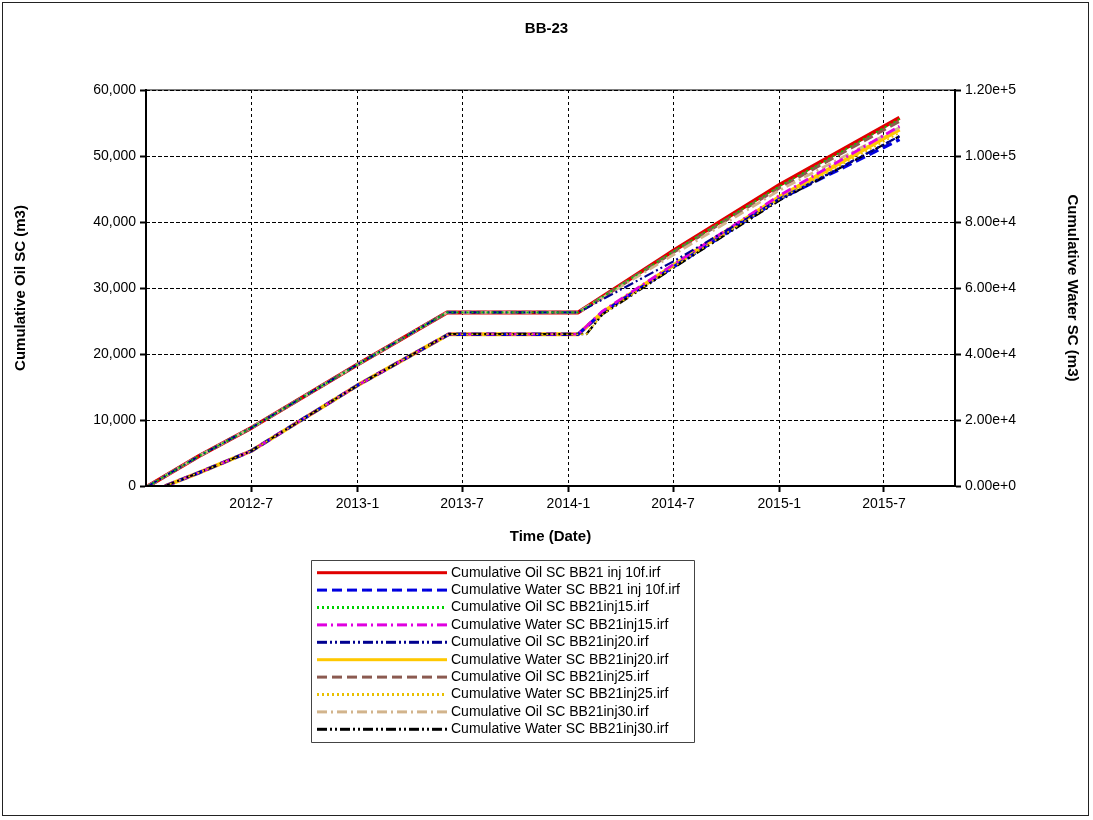  Describe the element at coordinates (20, 288) in the screenshot. I see `y-axis-title: Cumulative Oil SC (m3)` at that location.